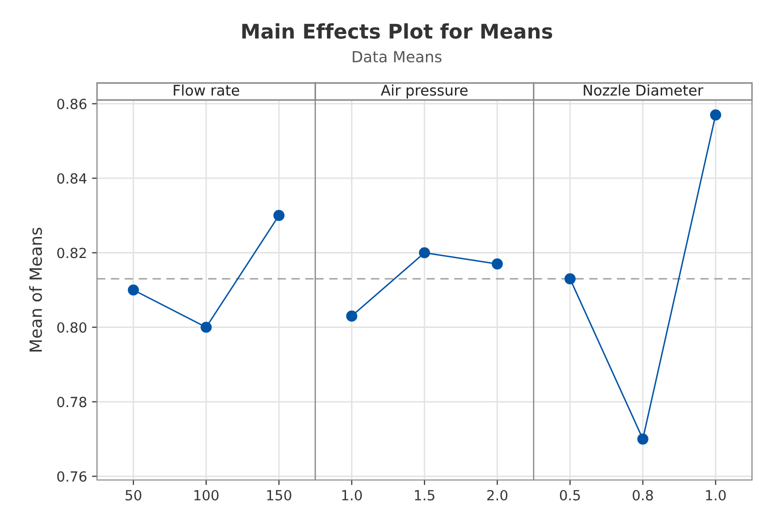 The width and height of the screenshot is (778, 524). I want to click on text: Data Means, so click(397, 56).